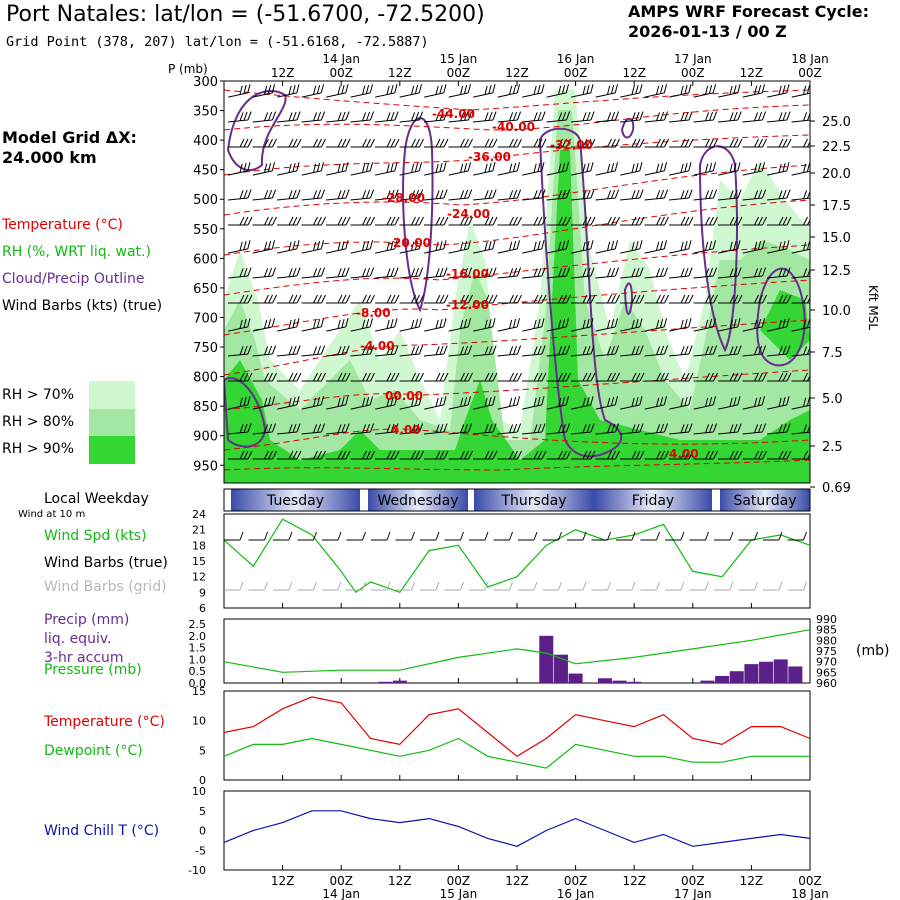  What do you see at coordinates (810, 73) in the screenshot?
I see `top-axis-tick-label: 00Z` at bounding box center [810, 73].